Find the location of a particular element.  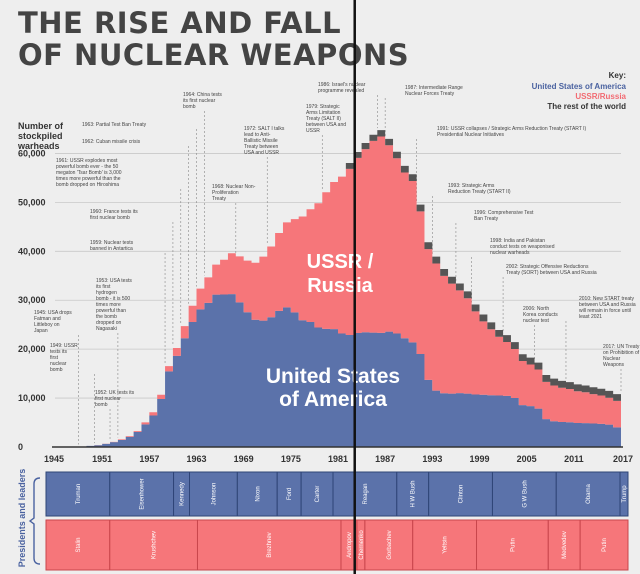

soviet-name-9: Putin is located at coordinates (605, 545).